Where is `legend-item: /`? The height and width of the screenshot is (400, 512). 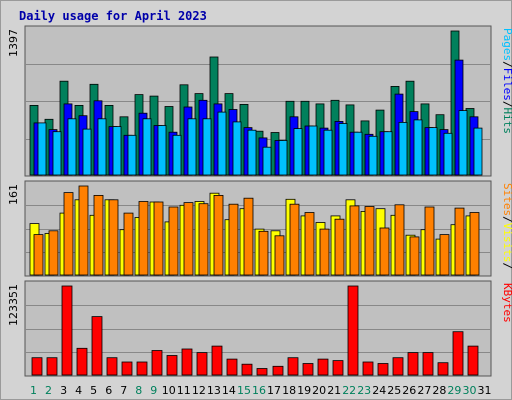 legend-item: / is located at coordinates (506, 64).